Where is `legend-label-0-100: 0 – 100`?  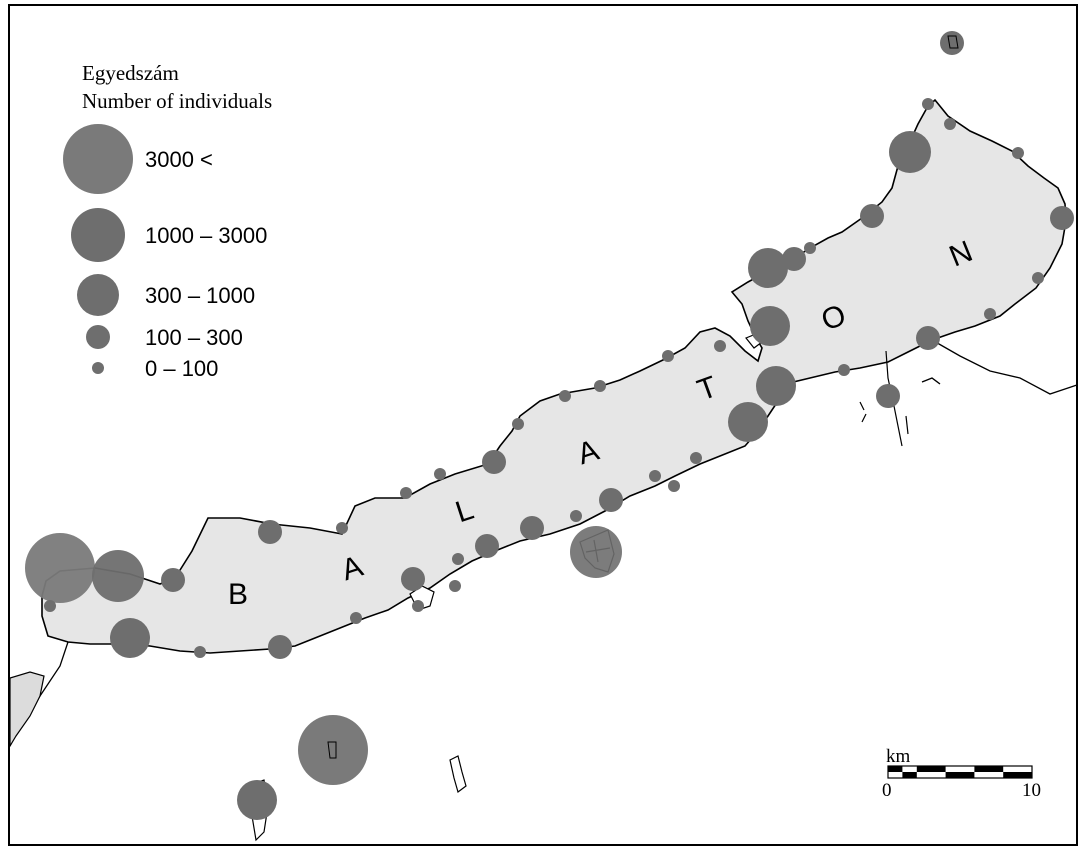 legend-label-0-100: 0 – 100 is located at coordinates (181, 368).